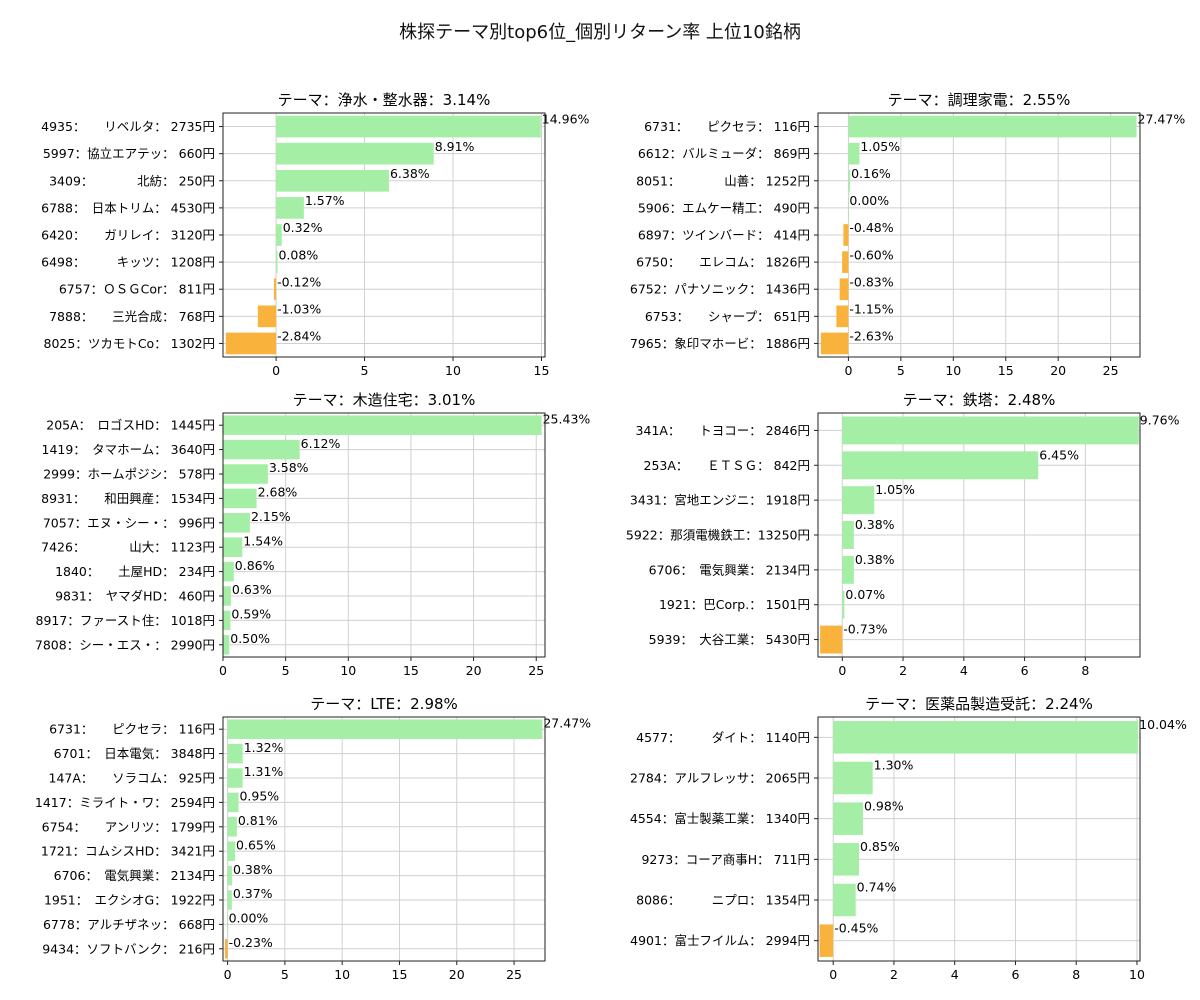  I want to click on category-label: 9831： ヤマダHD： 460円, so click(135, 596).